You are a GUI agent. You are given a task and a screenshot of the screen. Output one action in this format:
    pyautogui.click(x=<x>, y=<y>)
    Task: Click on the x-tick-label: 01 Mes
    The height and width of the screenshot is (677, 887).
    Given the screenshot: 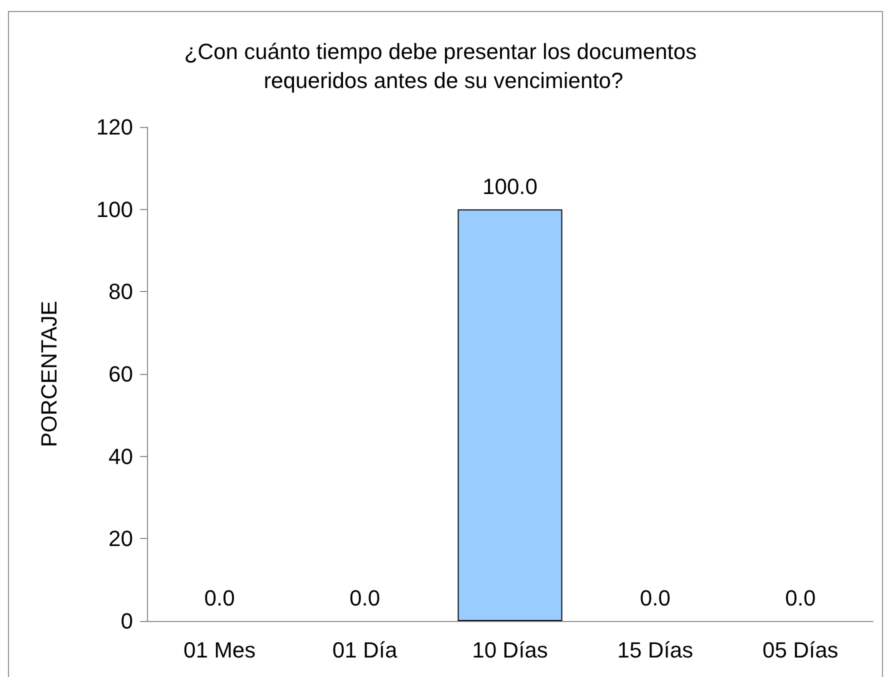 What is the action you would take?
    pyautogui.click(x=220, y=650)
    